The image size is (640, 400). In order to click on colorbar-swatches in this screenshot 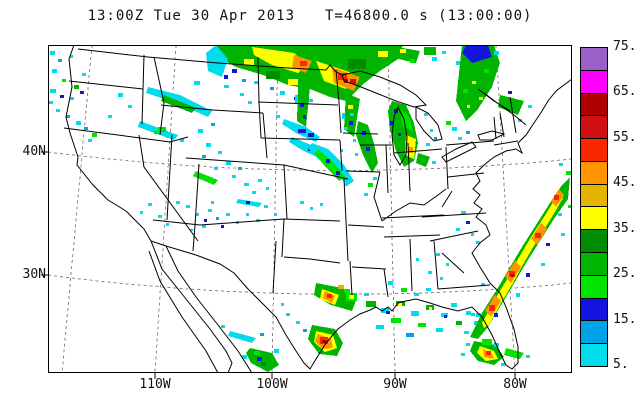, I will do `click(594, 207)`.